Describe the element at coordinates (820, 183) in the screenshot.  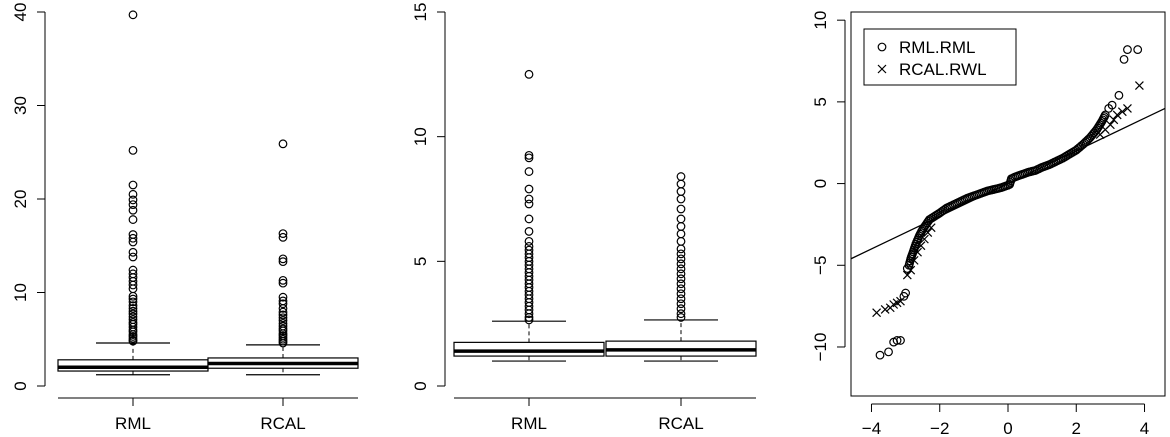
I see `y-tick-label: 0` at that location.